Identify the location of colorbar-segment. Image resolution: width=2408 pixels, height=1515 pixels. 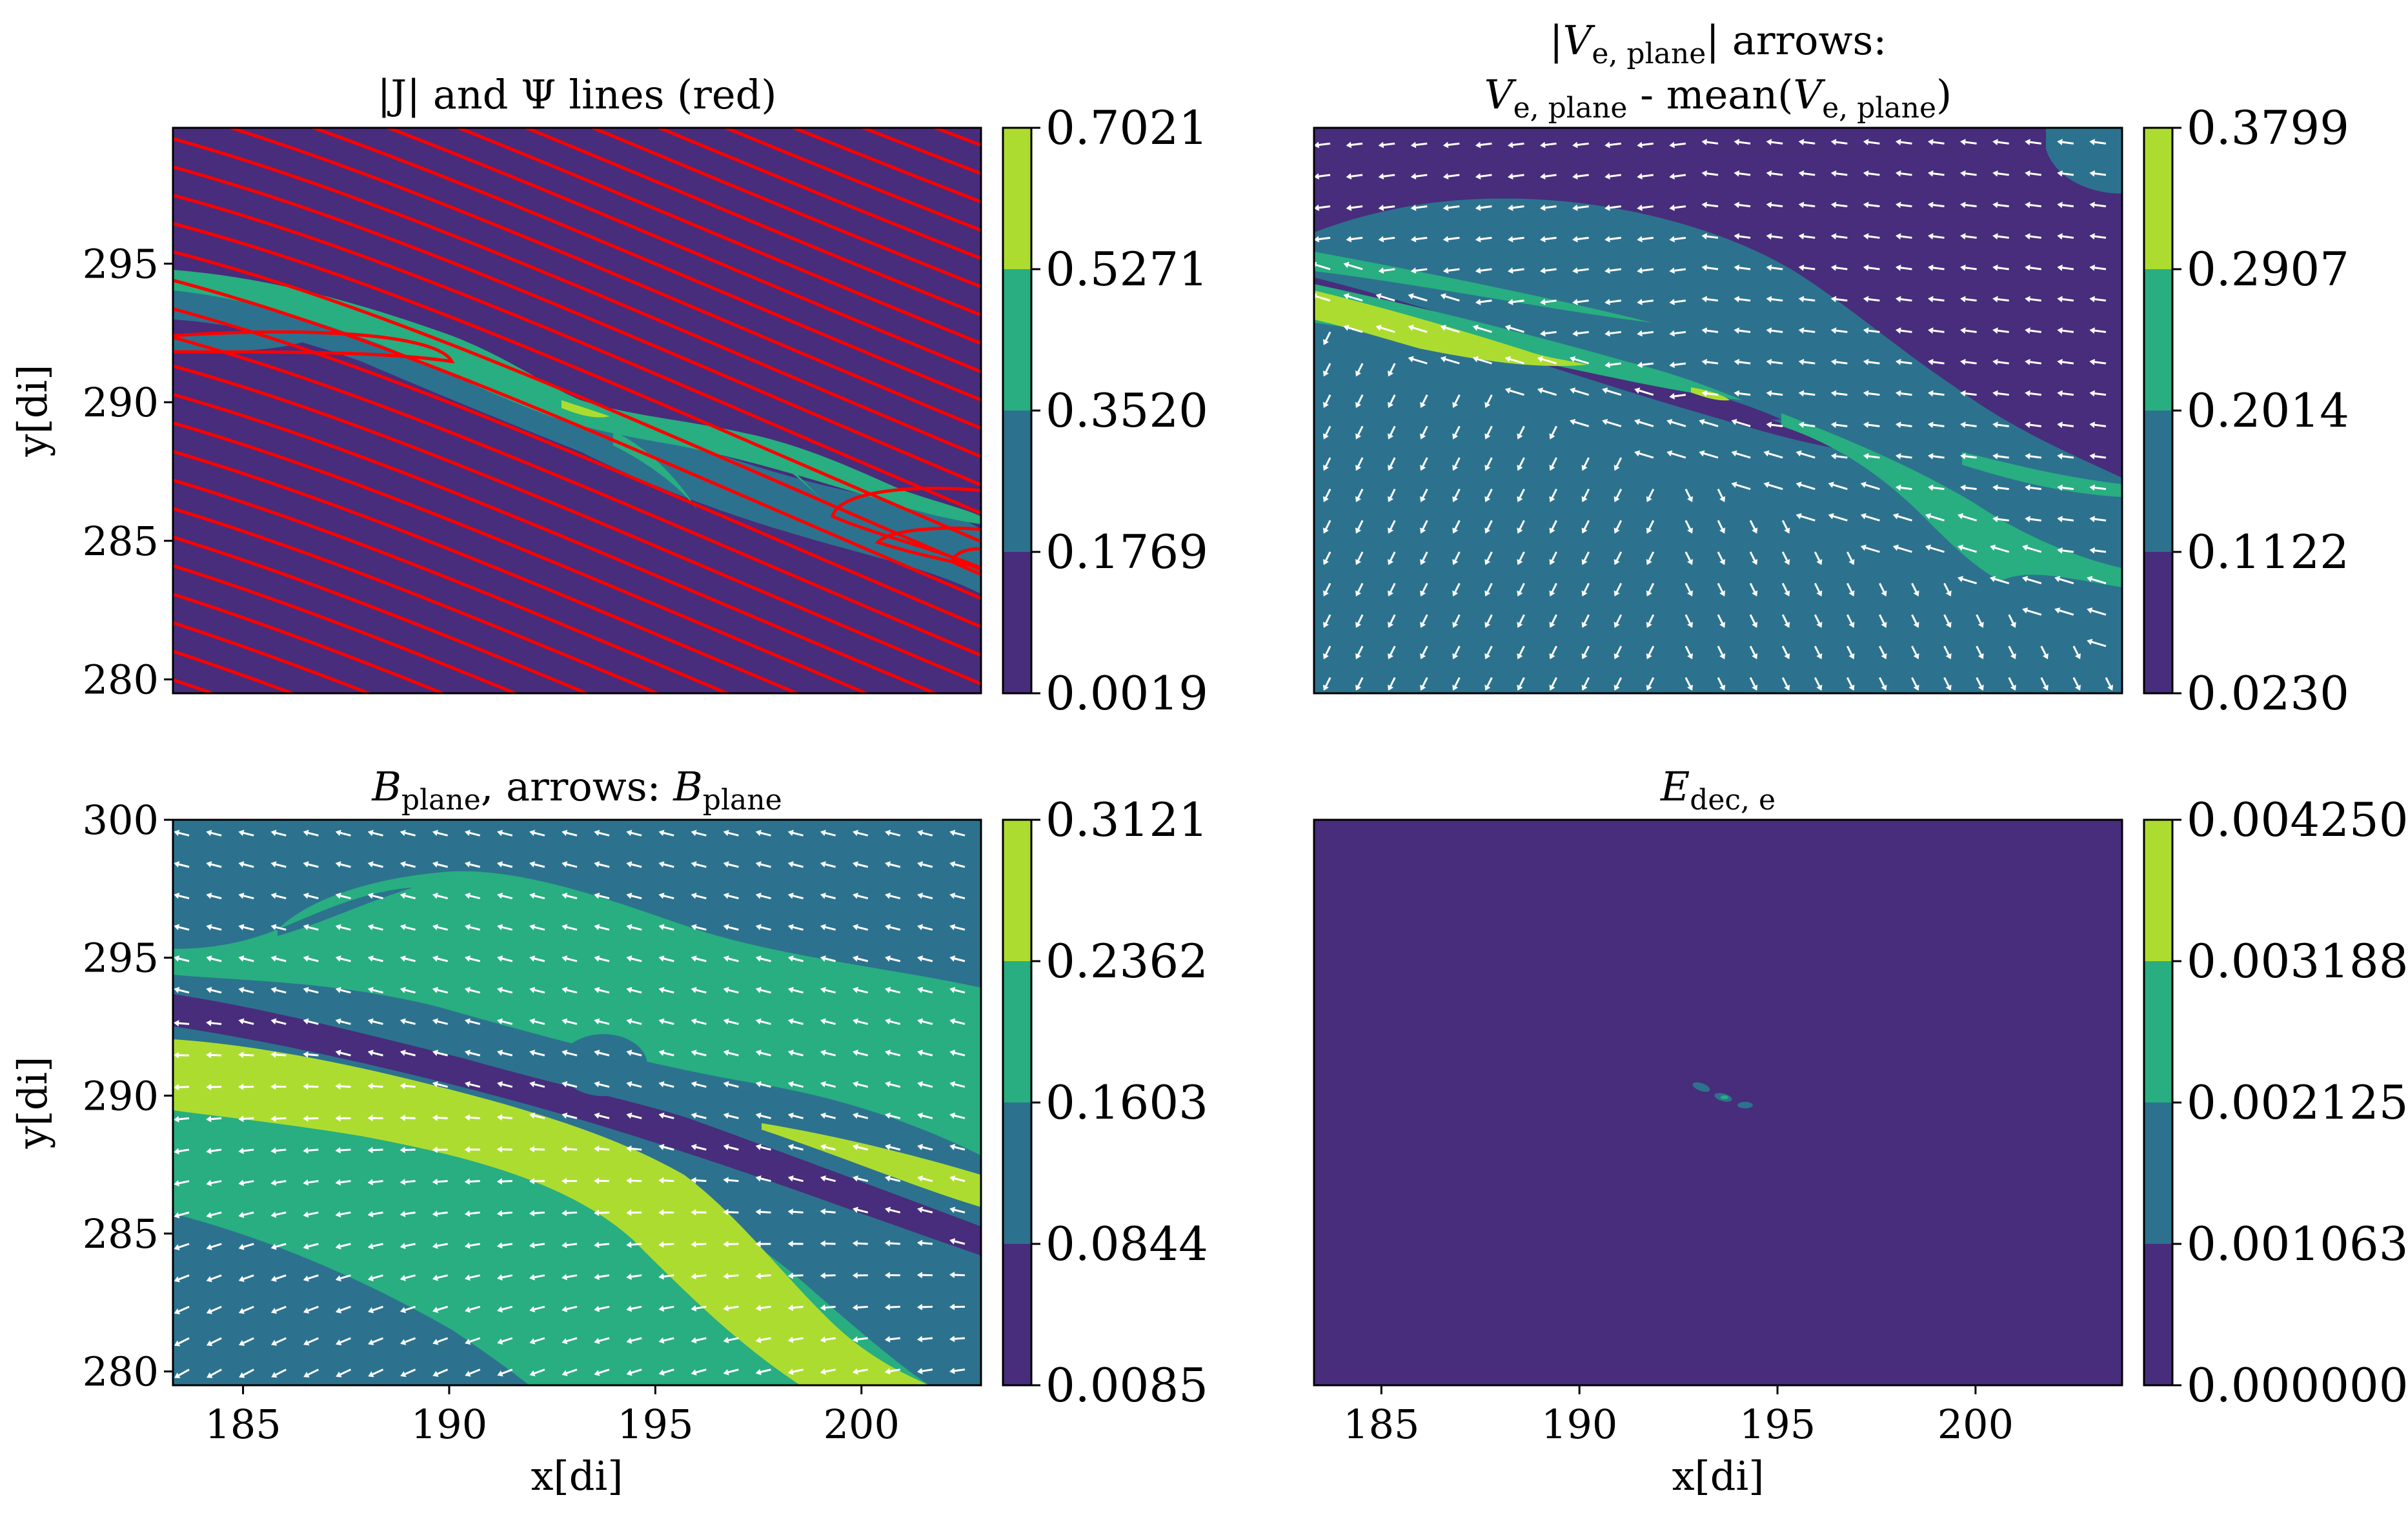
(1017, 340).